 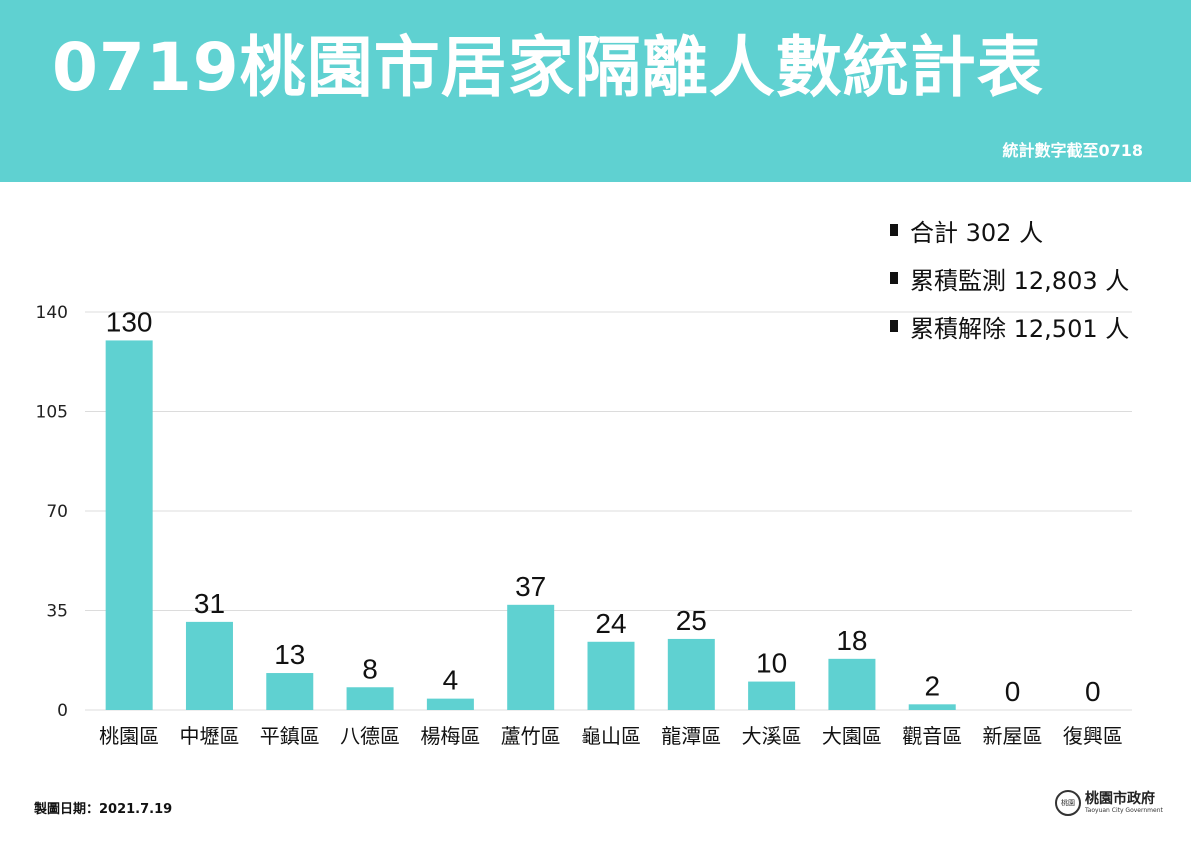 What do you see at coordinates (691, 620) in the screenshot?
I see `data-label: 25` at bounding box center [691, 620].